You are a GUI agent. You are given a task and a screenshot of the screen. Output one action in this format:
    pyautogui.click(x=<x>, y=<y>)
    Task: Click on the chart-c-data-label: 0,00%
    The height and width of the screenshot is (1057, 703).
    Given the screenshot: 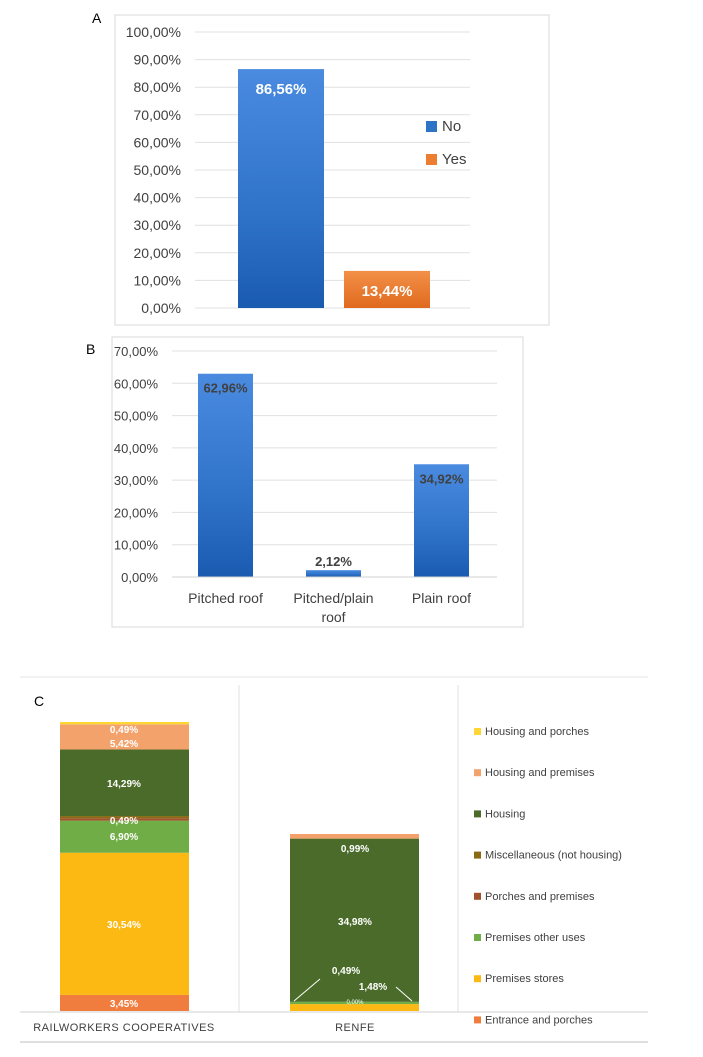 What is the action you would take?
    pyautogui.click(x=355, y=1003)
    